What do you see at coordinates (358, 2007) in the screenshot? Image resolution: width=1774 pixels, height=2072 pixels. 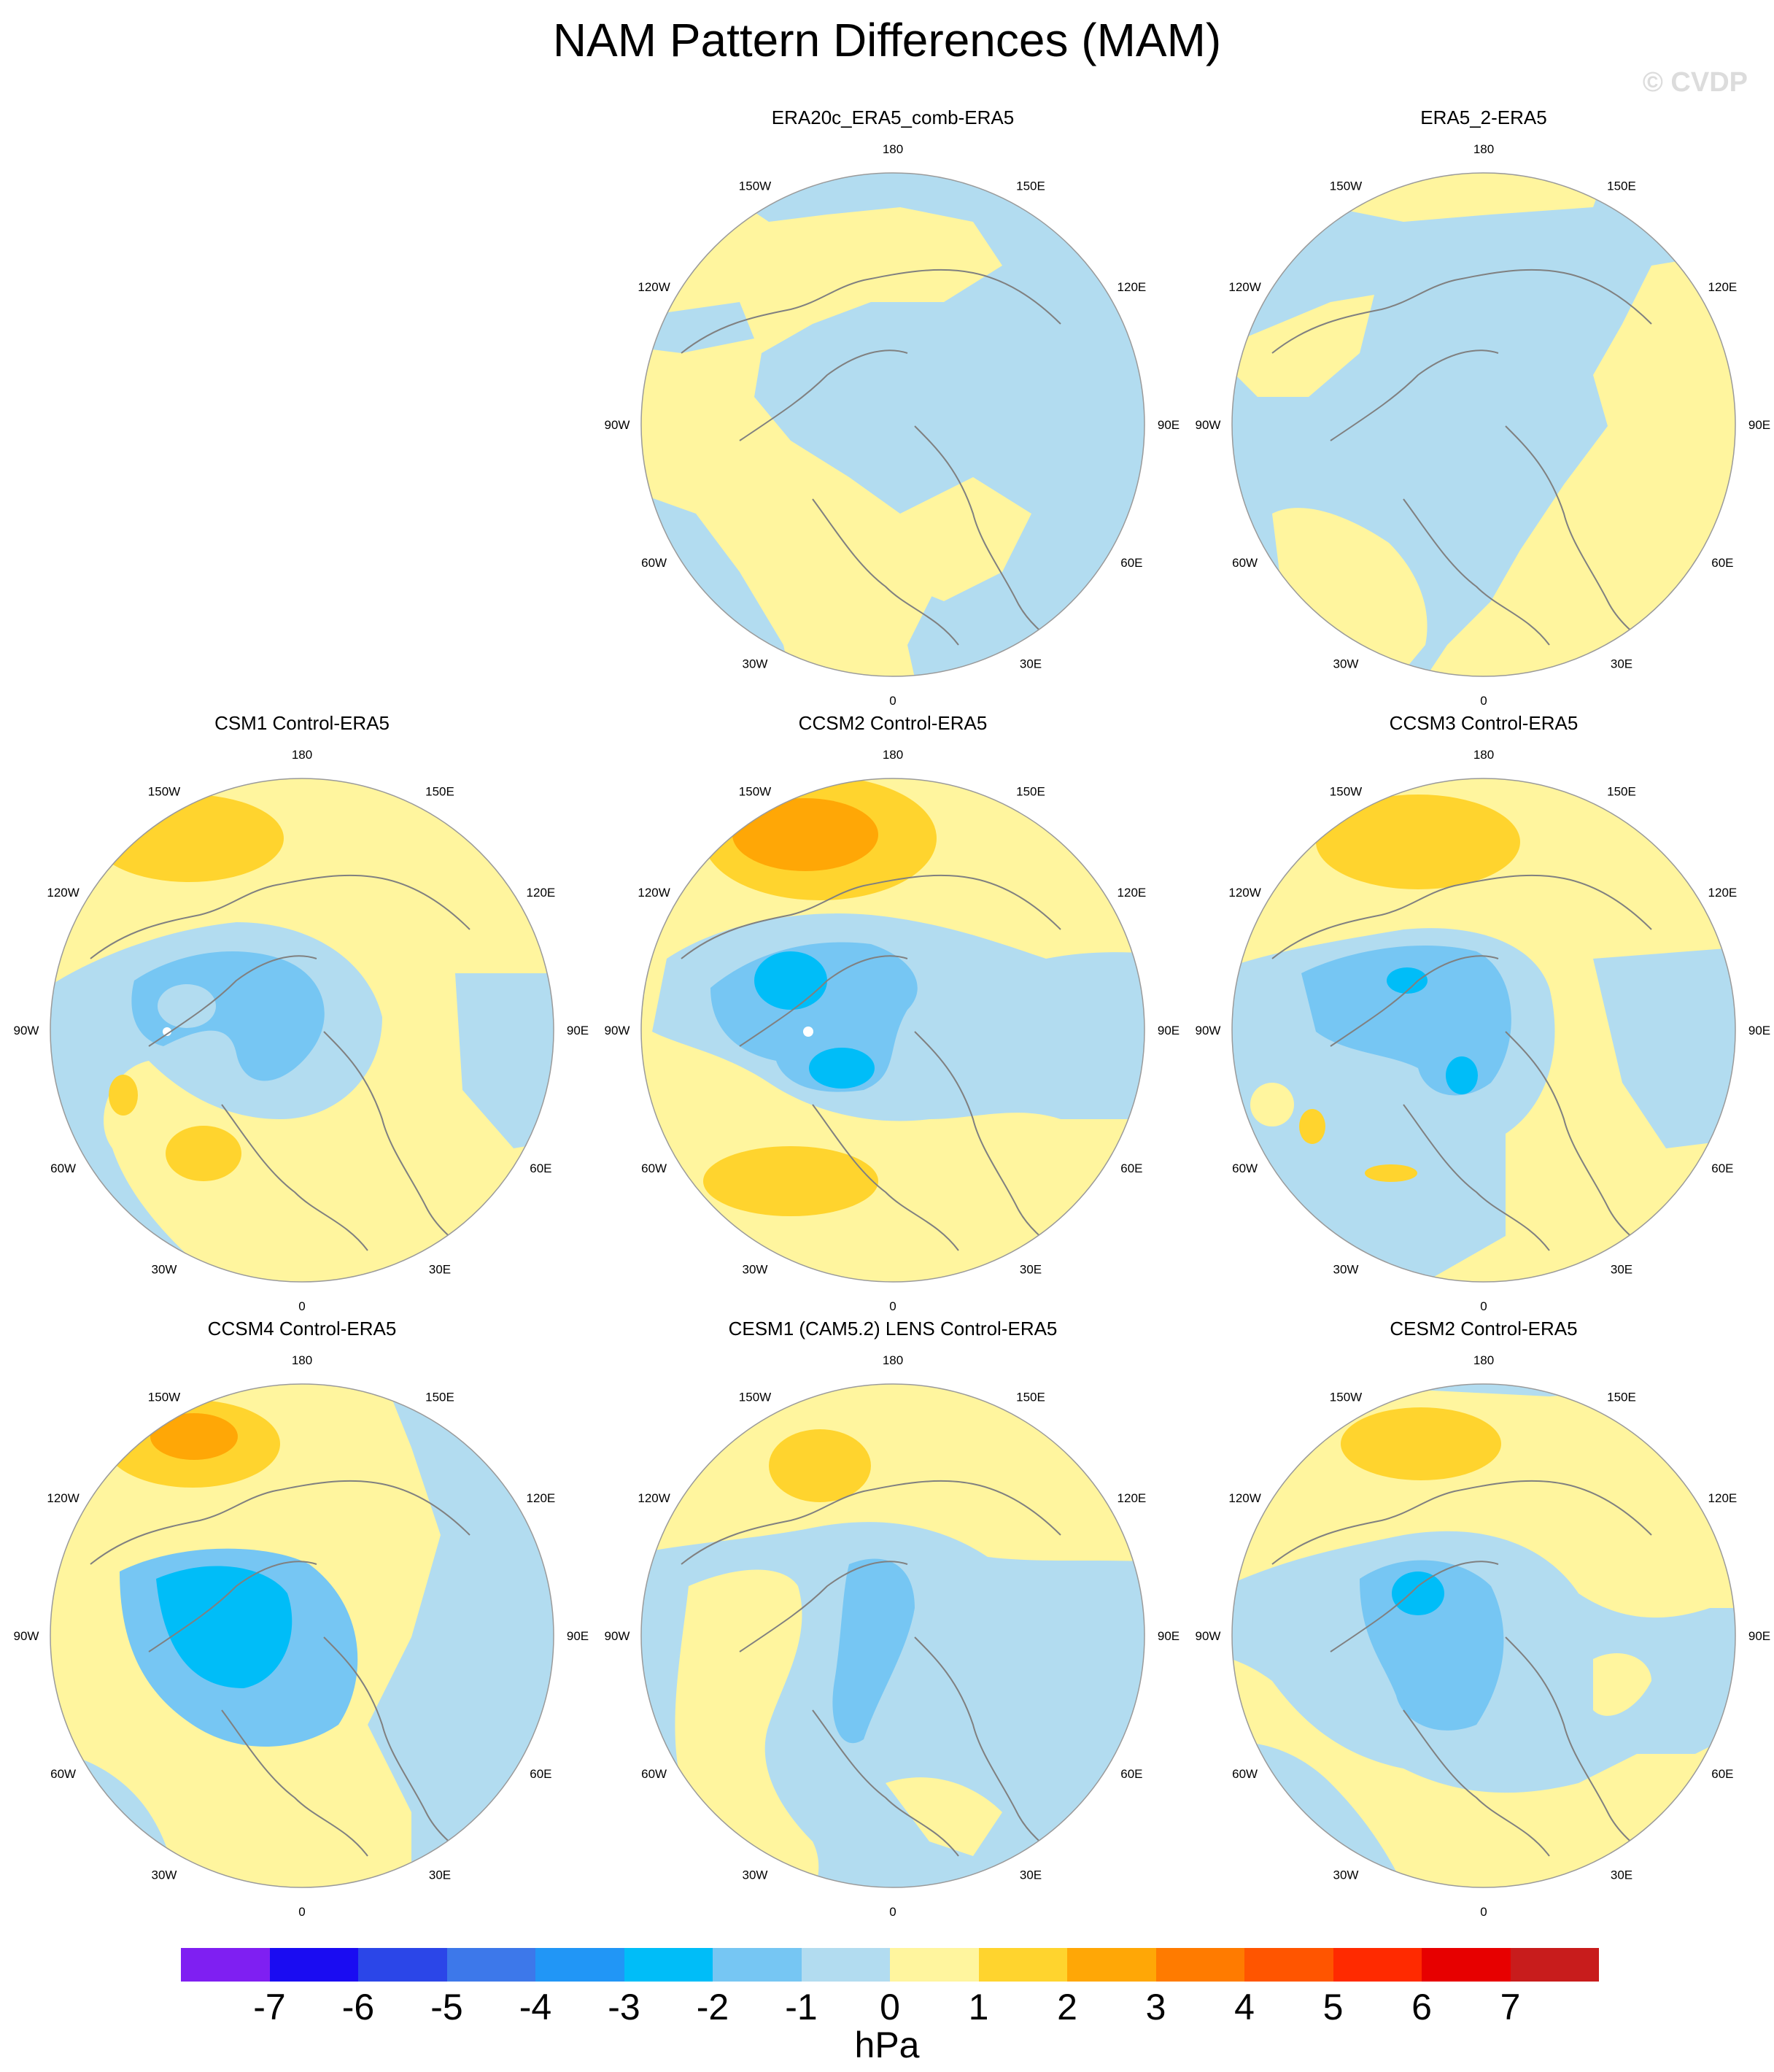 I see `colorbar-tick-label: -6` at bounding box center [358, 2007].